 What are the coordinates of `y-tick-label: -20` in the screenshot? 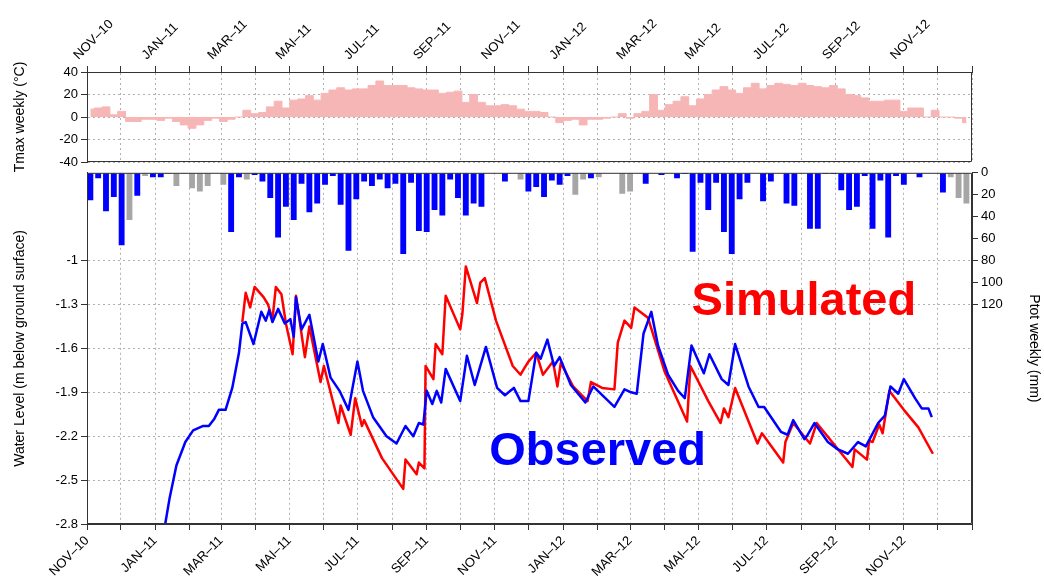 It's located at (68, 139).